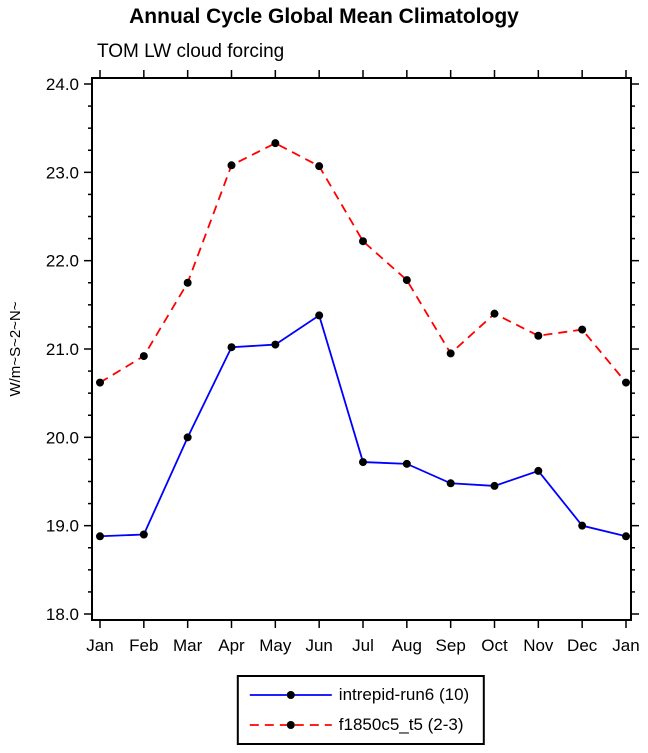 Image resolution: width=648 pixels, height=753 pixels. What do you see at coordinates (62, 614) in the screenshot?
I see `y-tick-label: 18.0` at bounding box center [62, 614].